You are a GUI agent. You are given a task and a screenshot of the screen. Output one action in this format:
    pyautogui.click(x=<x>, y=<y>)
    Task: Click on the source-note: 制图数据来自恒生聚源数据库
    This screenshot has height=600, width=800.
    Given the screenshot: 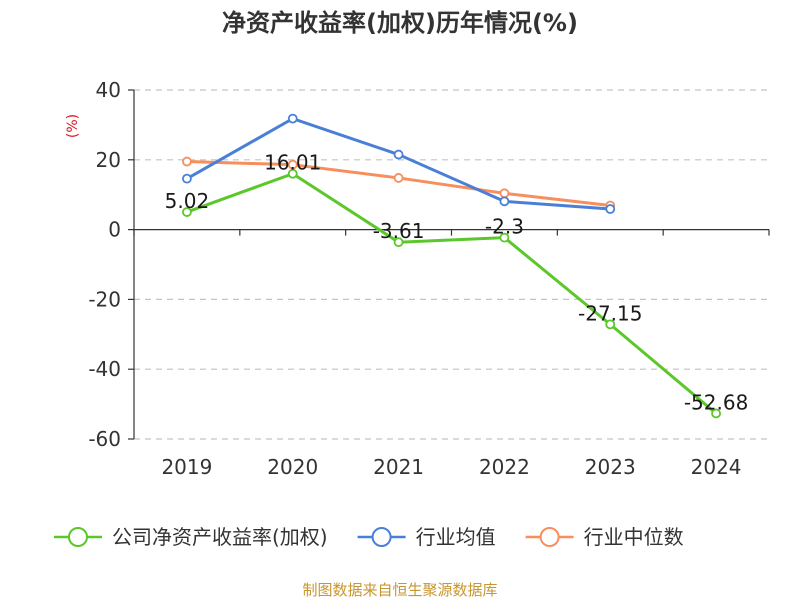 What is the action you would take?
    pyautogui.click(x=399, y=590)
    